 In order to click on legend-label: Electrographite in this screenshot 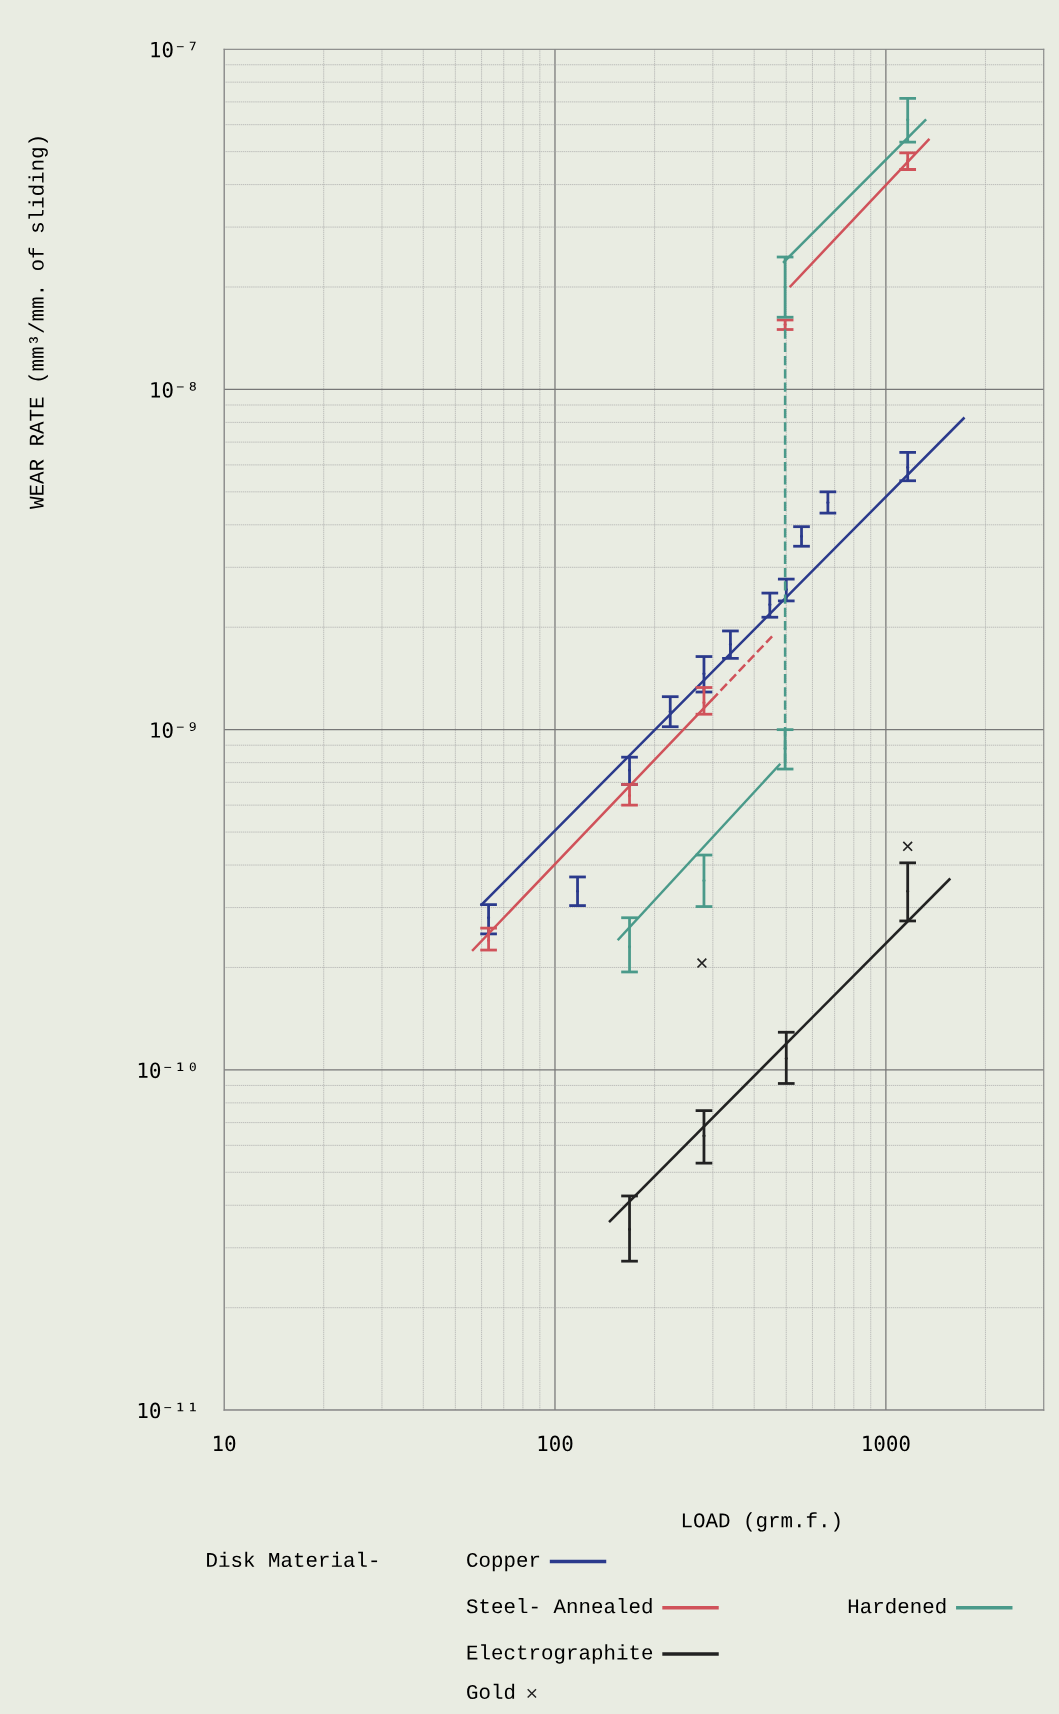, I will do `click(560, 1654)`.